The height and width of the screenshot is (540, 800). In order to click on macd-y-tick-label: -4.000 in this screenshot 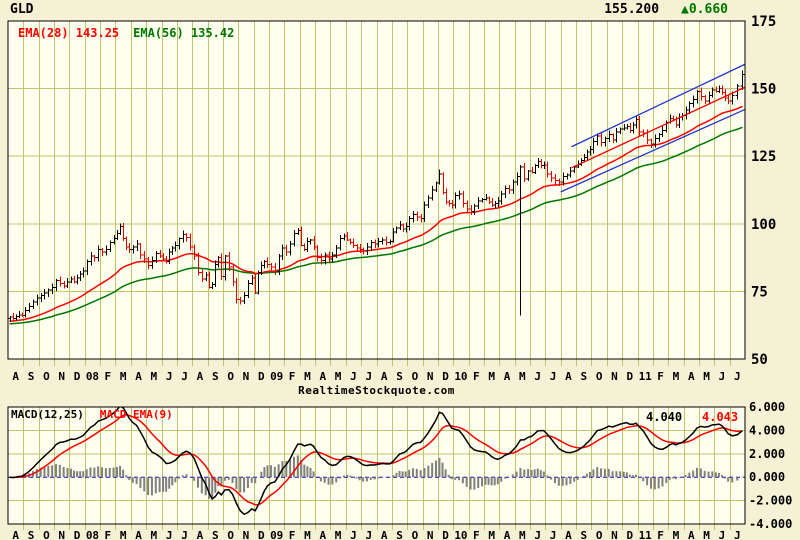, I will do `click(770, 524)`.